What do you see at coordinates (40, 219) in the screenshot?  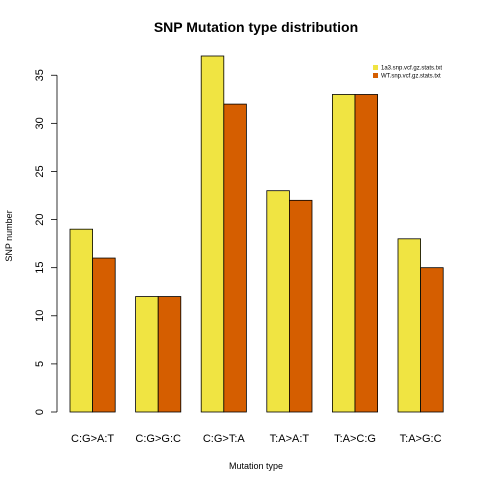 I see `y-tick-label: 20` at bounding box center [40, 219].